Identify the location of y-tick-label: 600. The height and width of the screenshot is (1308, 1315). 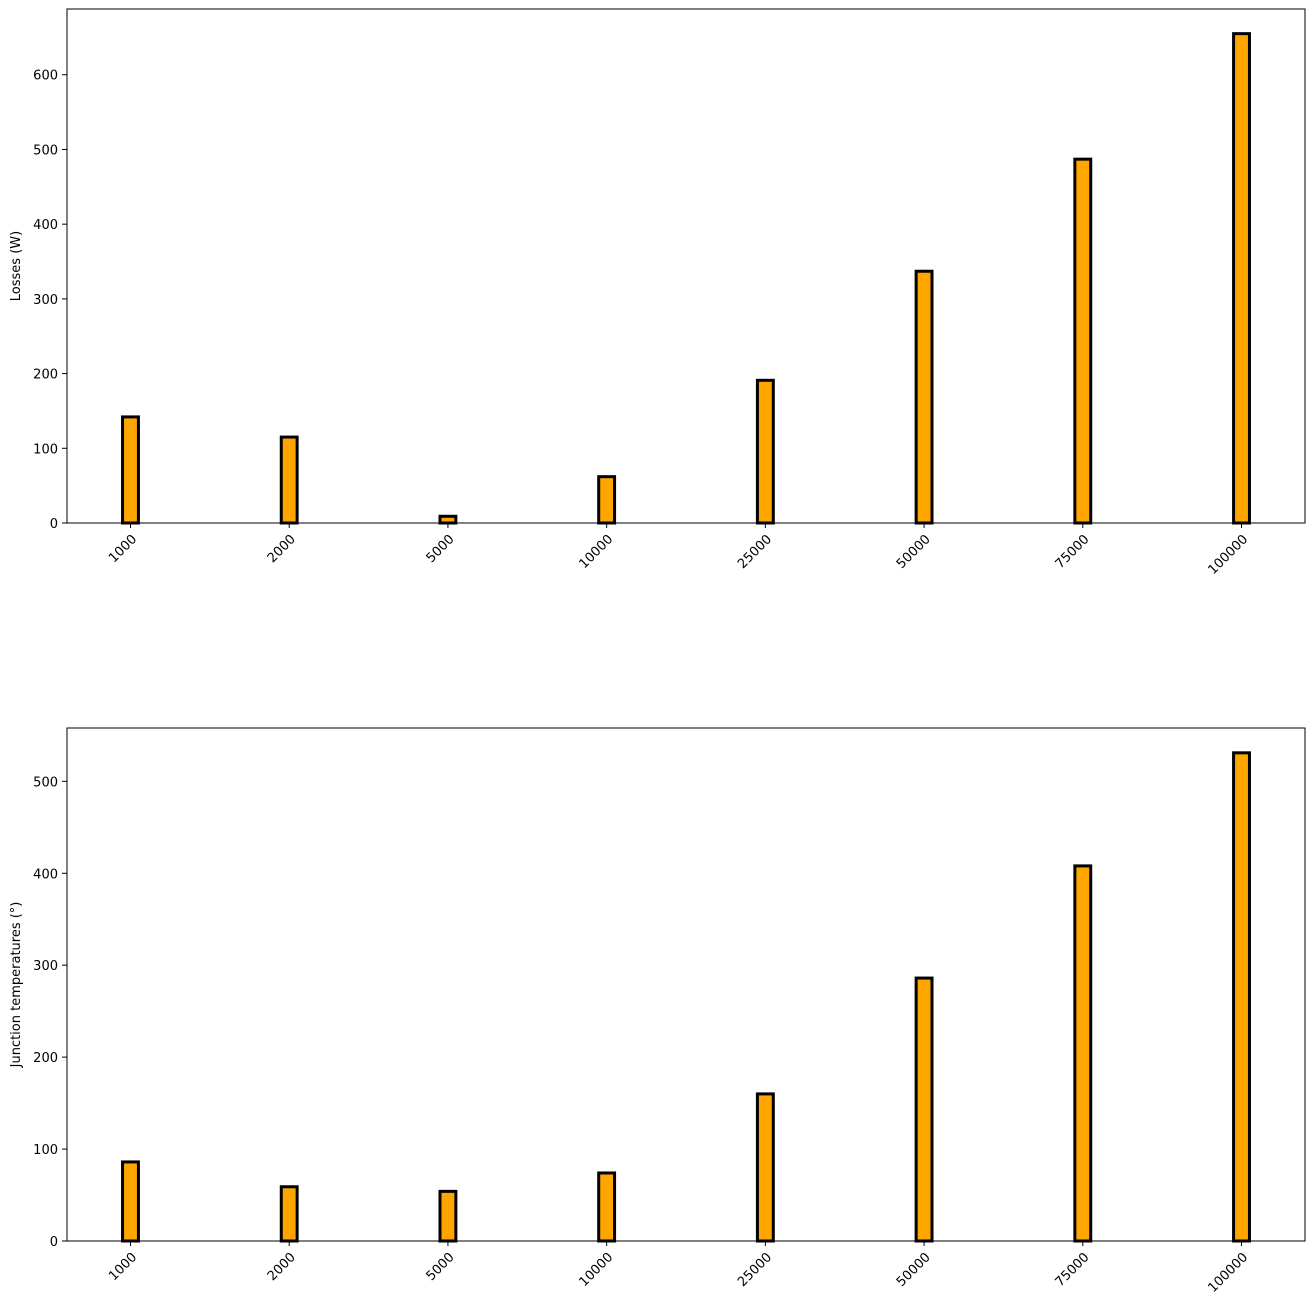
(45, 76).